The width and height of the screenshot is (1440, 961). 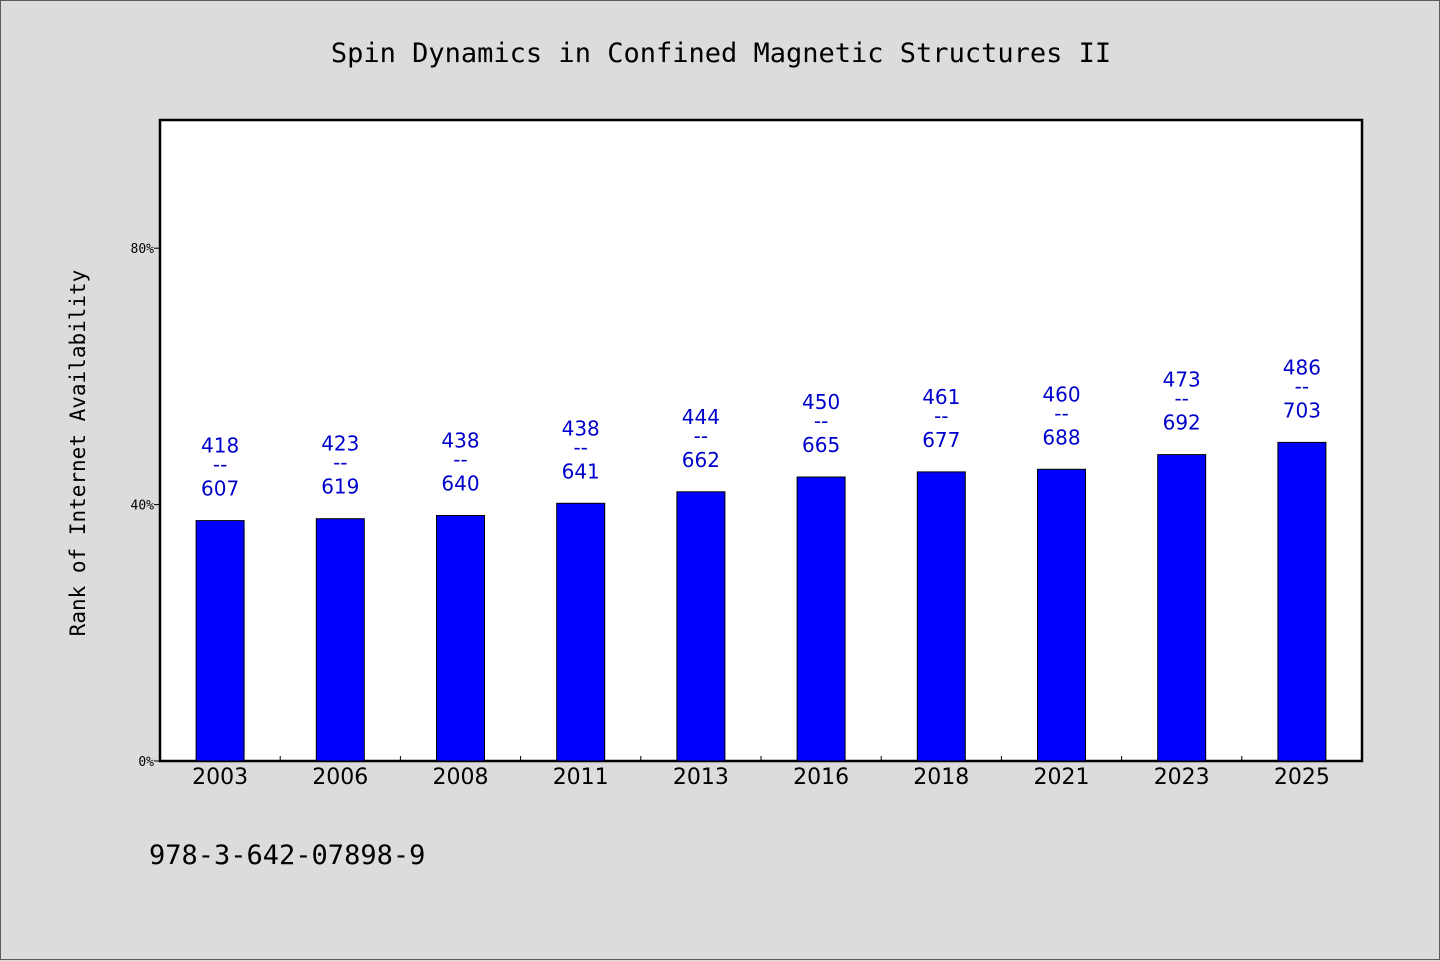 What do you see at coordinates (1062, 777) in the screenshot?
I see `x-tick-label: 2021` at bounding box center [1062, 777].